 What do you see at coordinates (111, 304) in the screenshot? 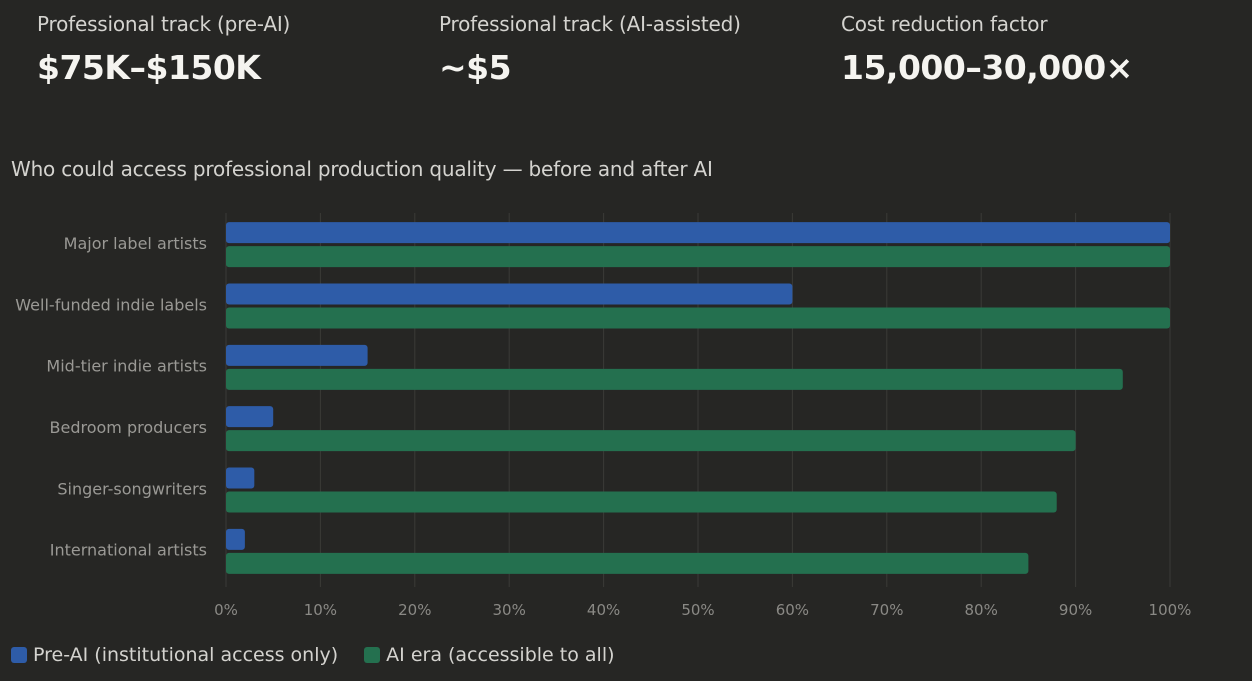
I see `category-label: Well-funded indie labels` at bounding box center [111, 304].